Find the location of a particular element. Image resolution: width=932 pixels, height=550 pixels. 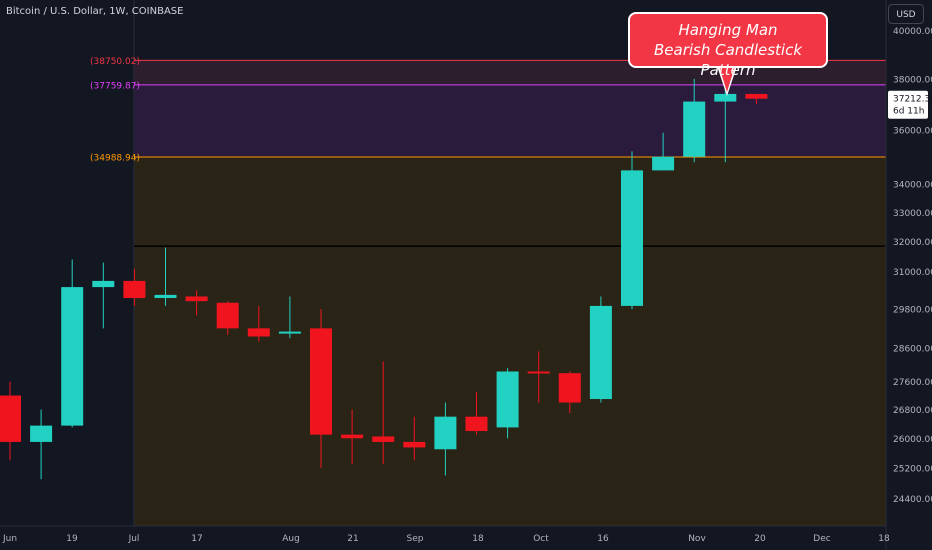

x-tick-label-6: Sep is located at coordinates (415, 539).